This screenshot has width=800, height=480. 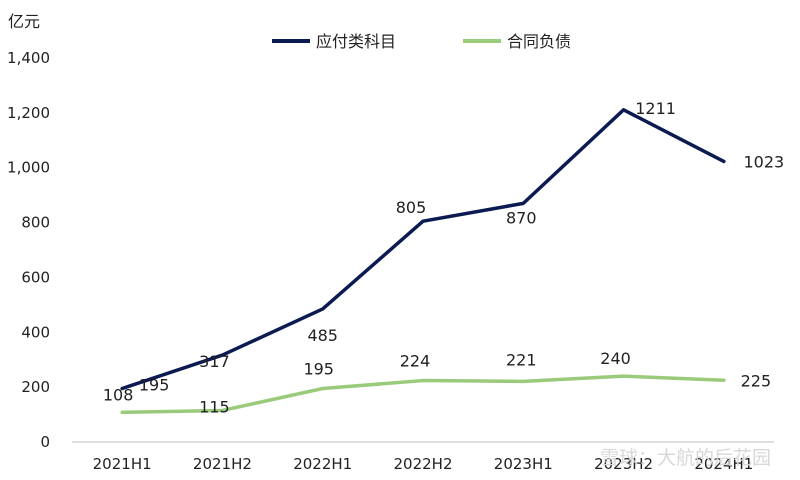 What do you see at coordinates (28, 58) in the screenshot?
I see `y-tick-label: 1,400` at bounding box center [28, 58].